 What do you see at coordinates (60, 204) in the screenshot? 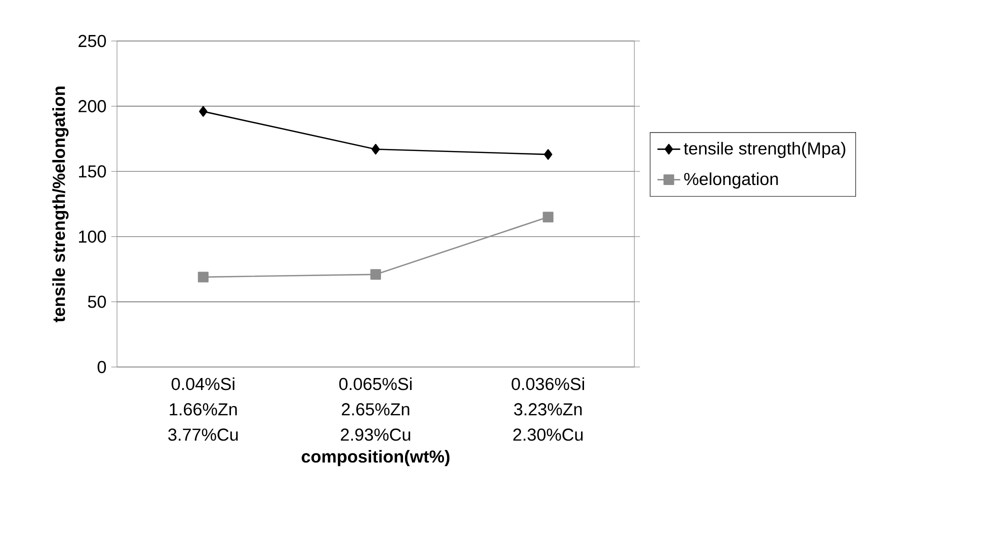
I see `y-axis-title: tensile strength/%elongation` at bounding box center [60, 204].